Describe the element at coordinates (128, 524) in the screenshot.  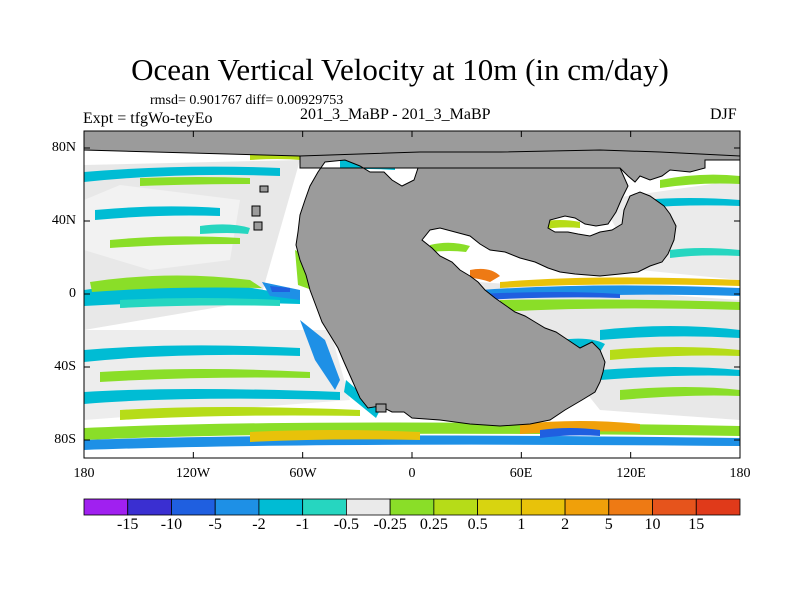
I see `colorbar-label: -15` at that location.